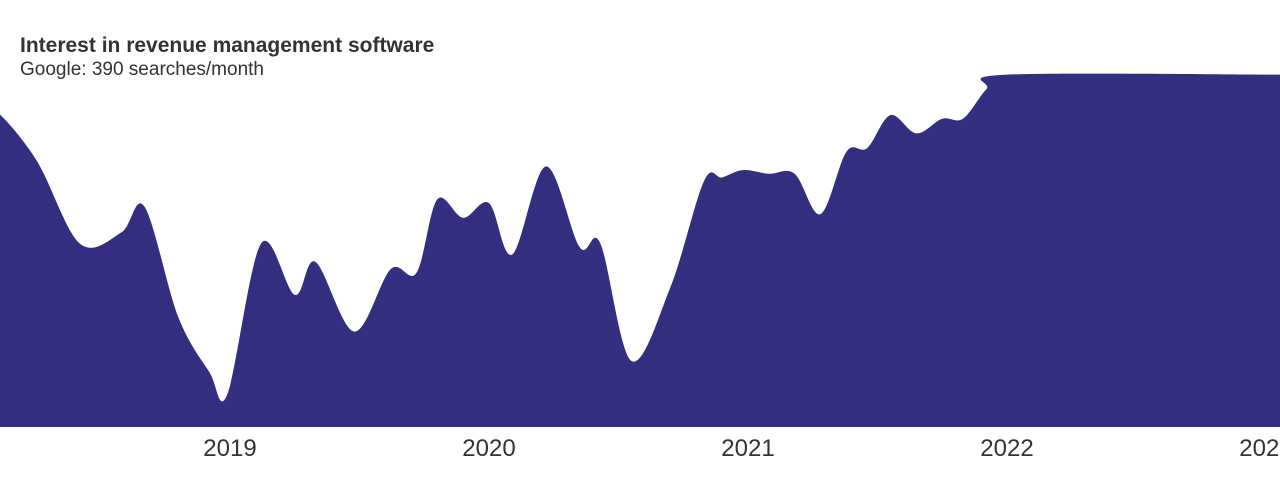 This screenshot has width=1280, height=480. Describe the element at coordinates (142, 69) in the screenshot. I see `chart-subtitle: Google: 390 searches/month` at that location.